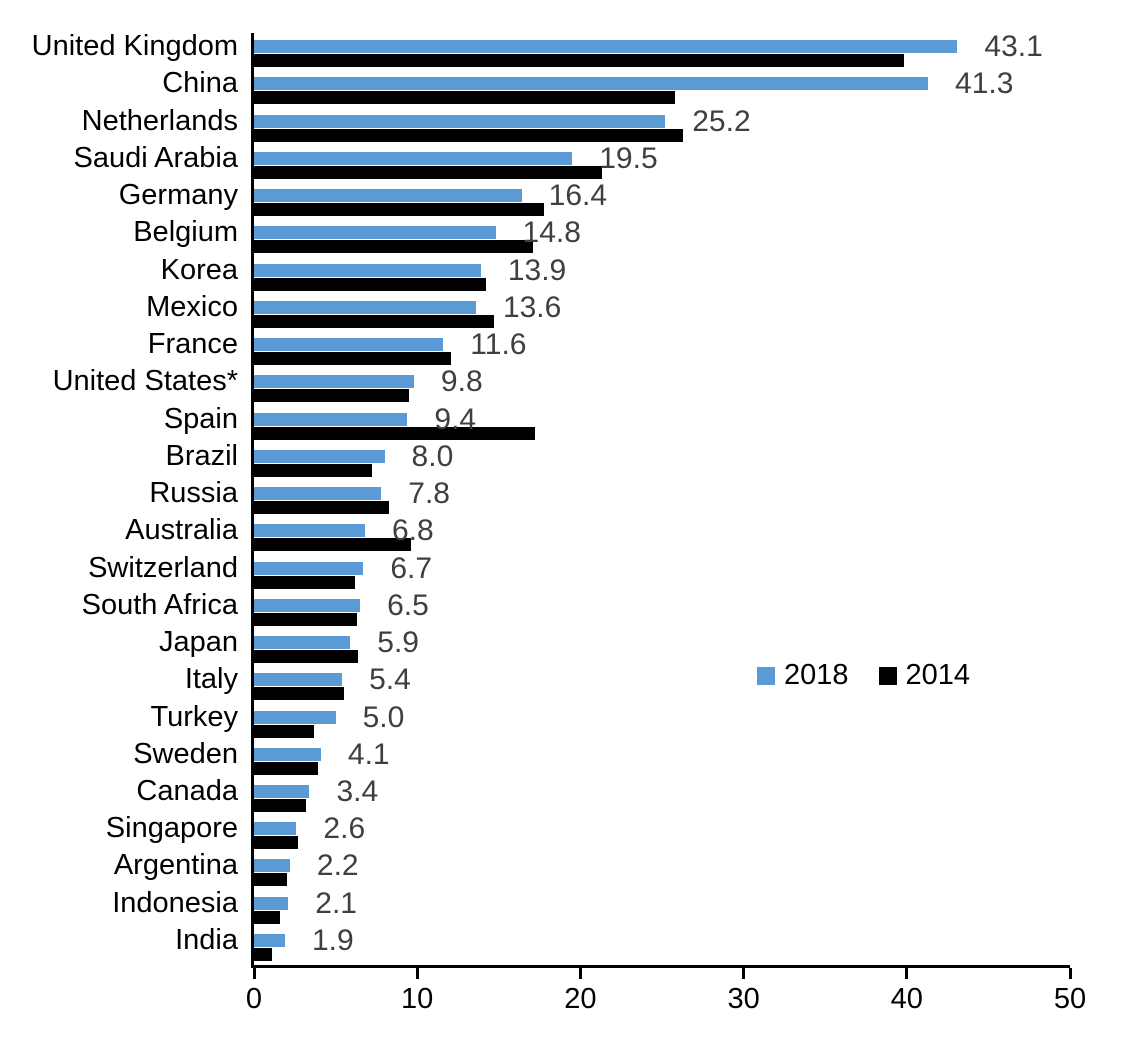  I want to click on x-axis-tick-label: 0, so click(254, 999).